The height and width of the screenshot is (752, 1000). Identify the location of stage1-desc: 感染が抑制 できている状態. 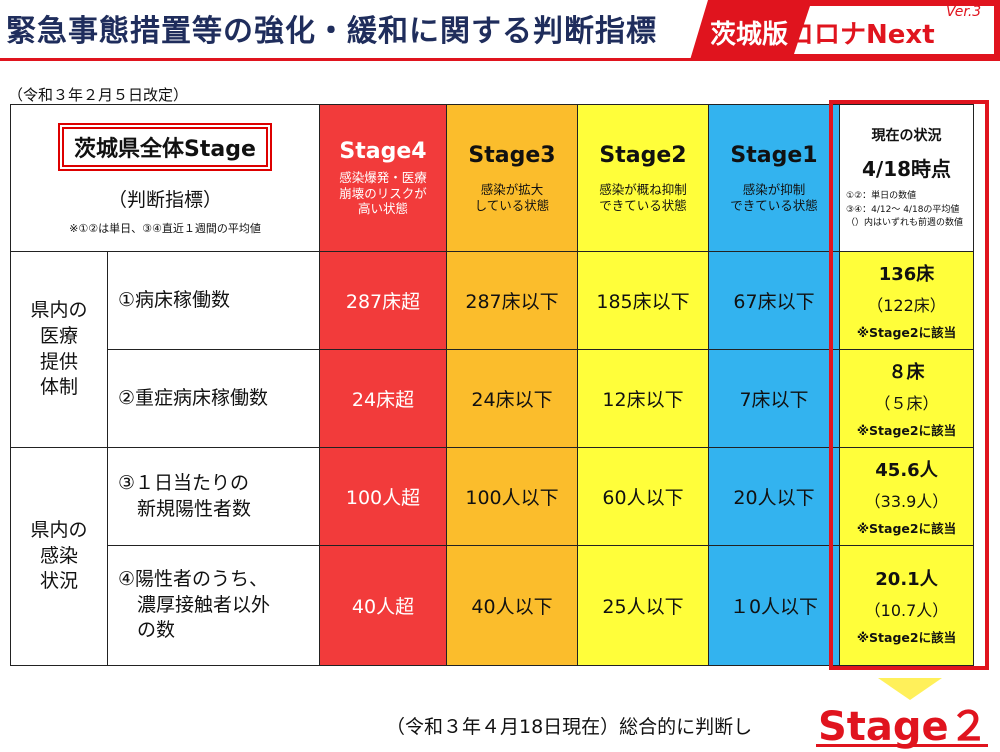
(774, 197).